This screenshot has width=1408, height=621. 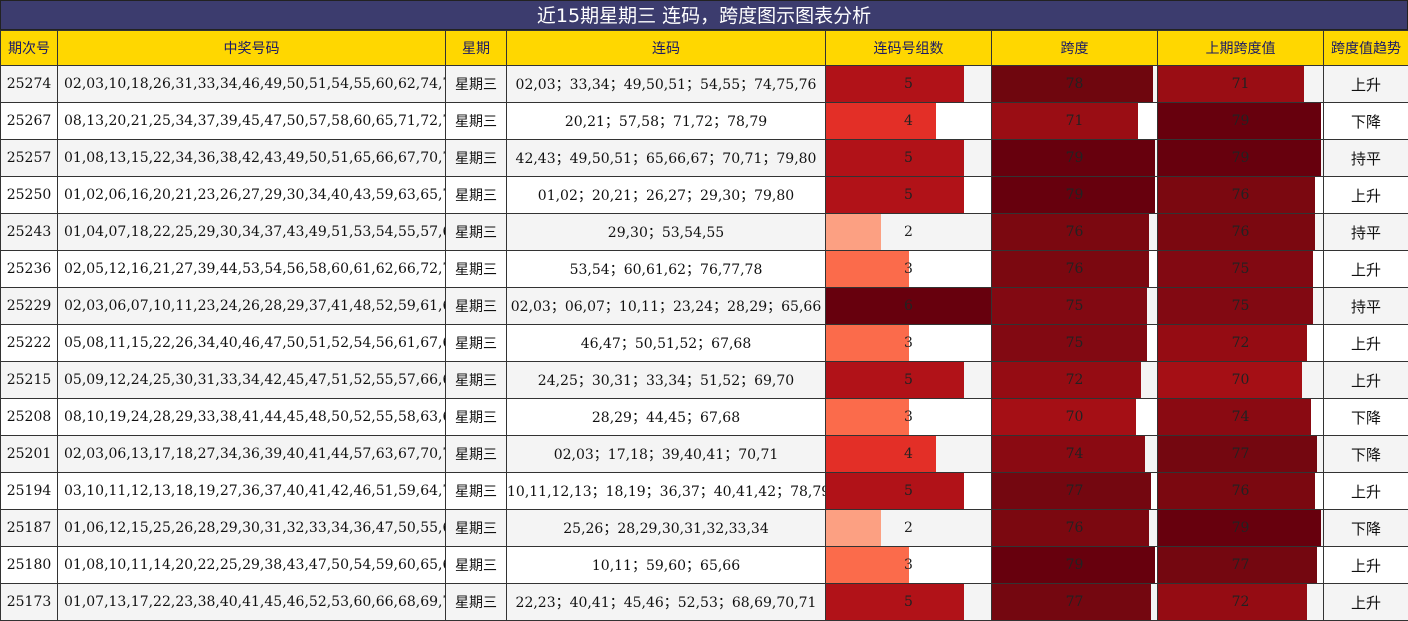 I want to click on span-value: 71, so click(x=1075, y=121).